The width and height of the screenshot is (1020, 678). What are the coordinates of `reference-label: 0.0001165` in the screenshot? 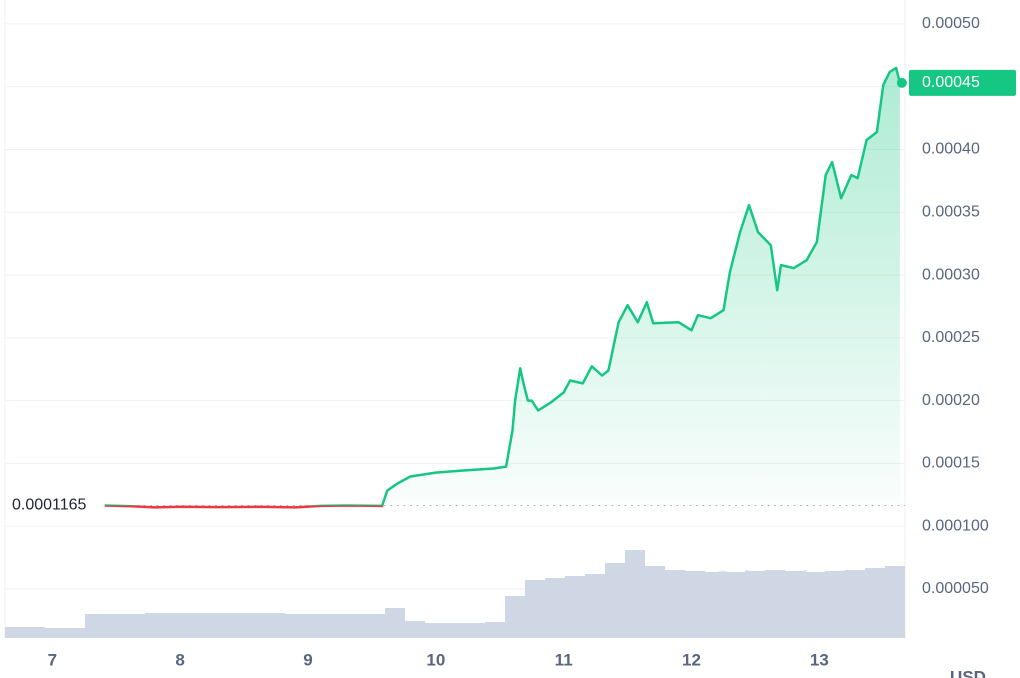 It's located at (49, 505).